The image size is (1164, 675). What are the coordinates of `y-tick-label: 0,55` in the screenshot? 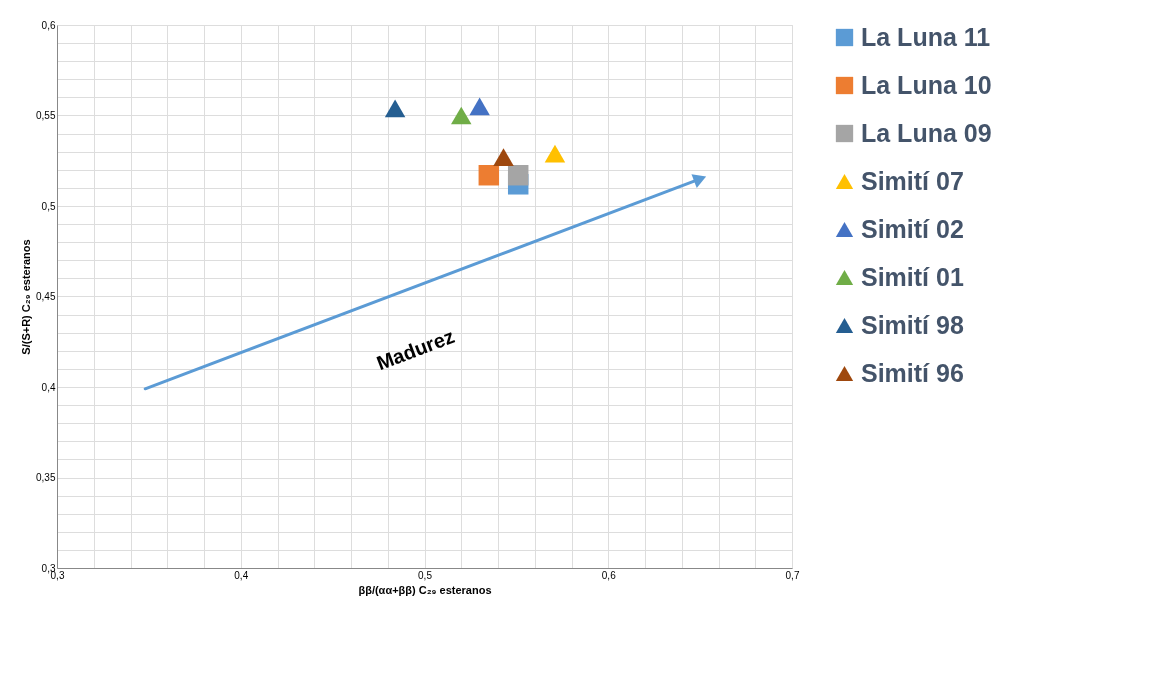 It's located at (46, 115).